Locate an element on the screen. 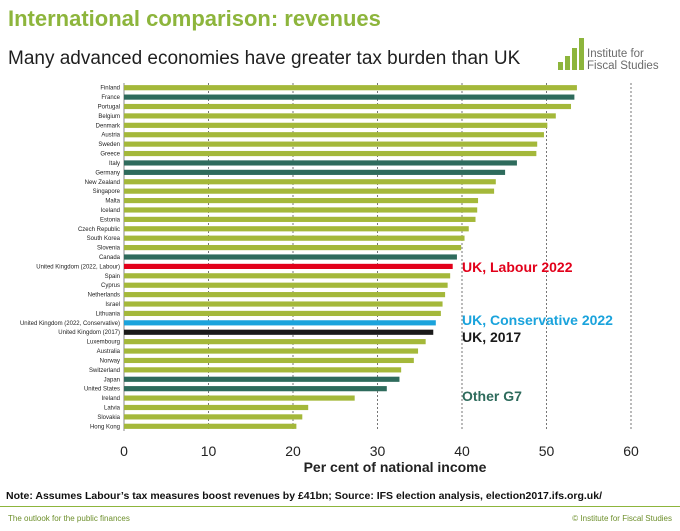  category-label: Cyprus is located at coordinates (110, 286).